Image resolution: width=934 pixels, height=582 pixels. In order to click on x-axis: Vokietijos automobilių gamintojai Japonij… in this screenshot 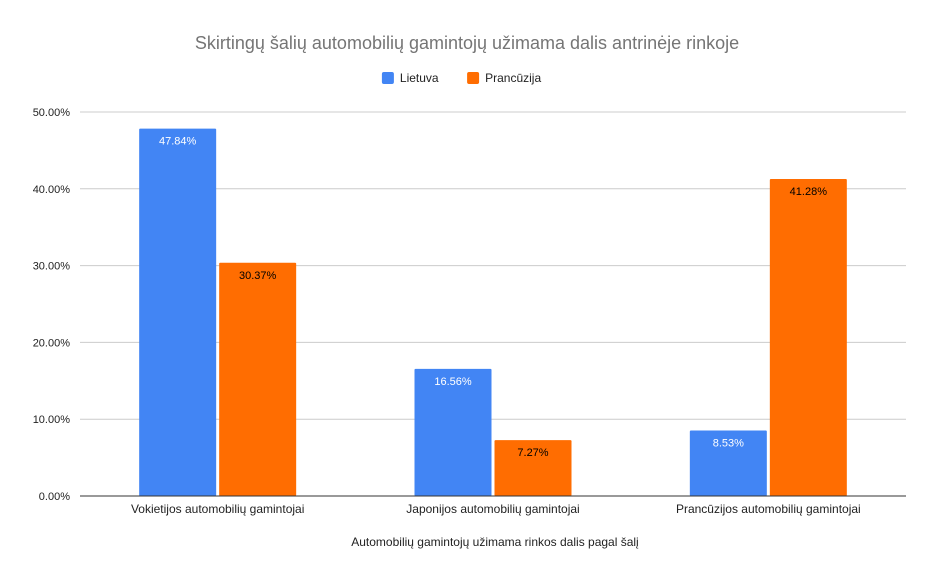, I will do `click(493, 505)`.